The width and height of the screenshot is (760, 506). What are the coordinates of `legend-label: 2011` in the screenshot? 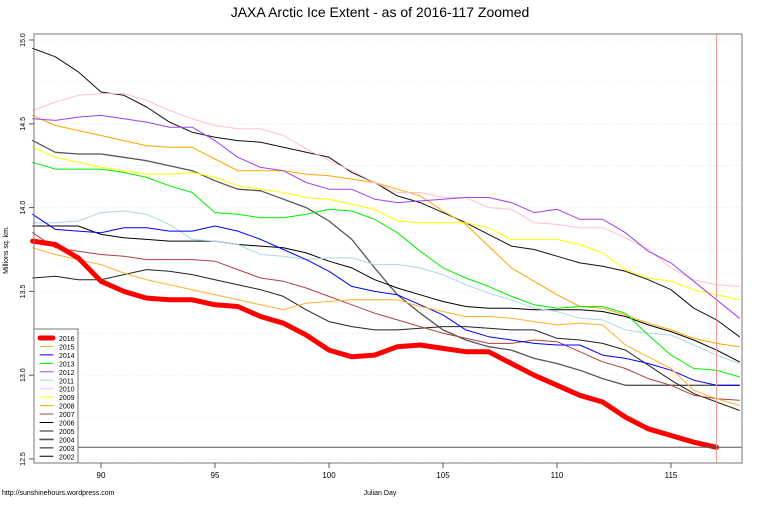 It's located at (66, 381).